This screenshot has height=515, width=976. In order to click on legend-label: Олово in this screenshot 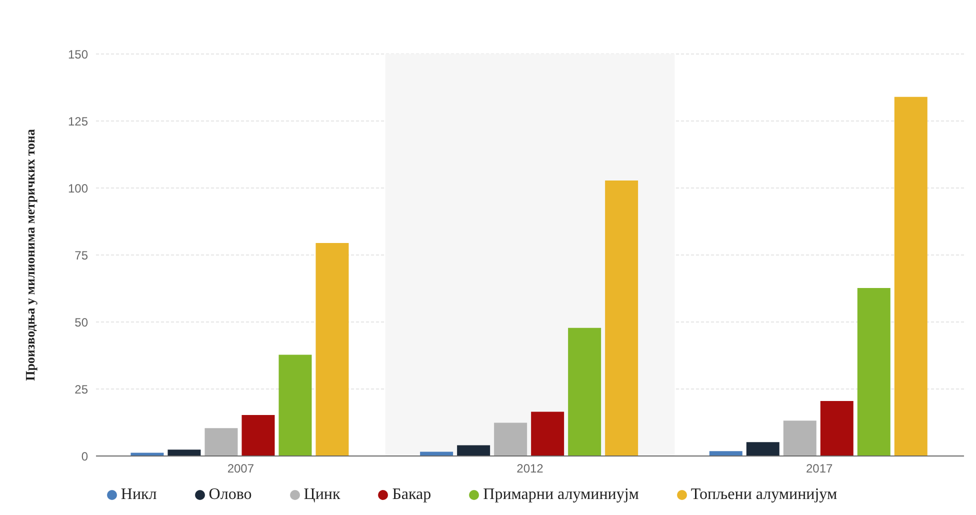, I will do `click(230, 494)`.